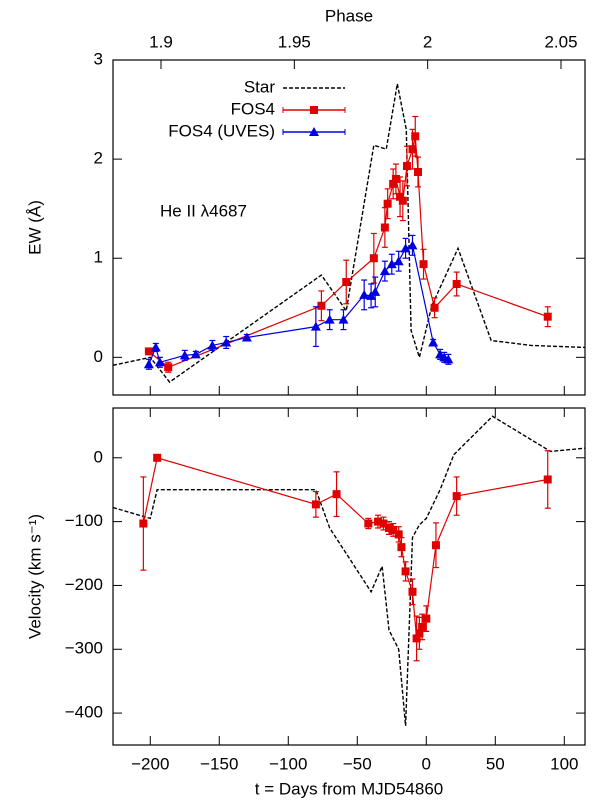 The image size is (600, 804). What do you see at coordinates (219, 763) in the screenshot?
I see `x-tick-label: −150` at bounding box center [219, 763].